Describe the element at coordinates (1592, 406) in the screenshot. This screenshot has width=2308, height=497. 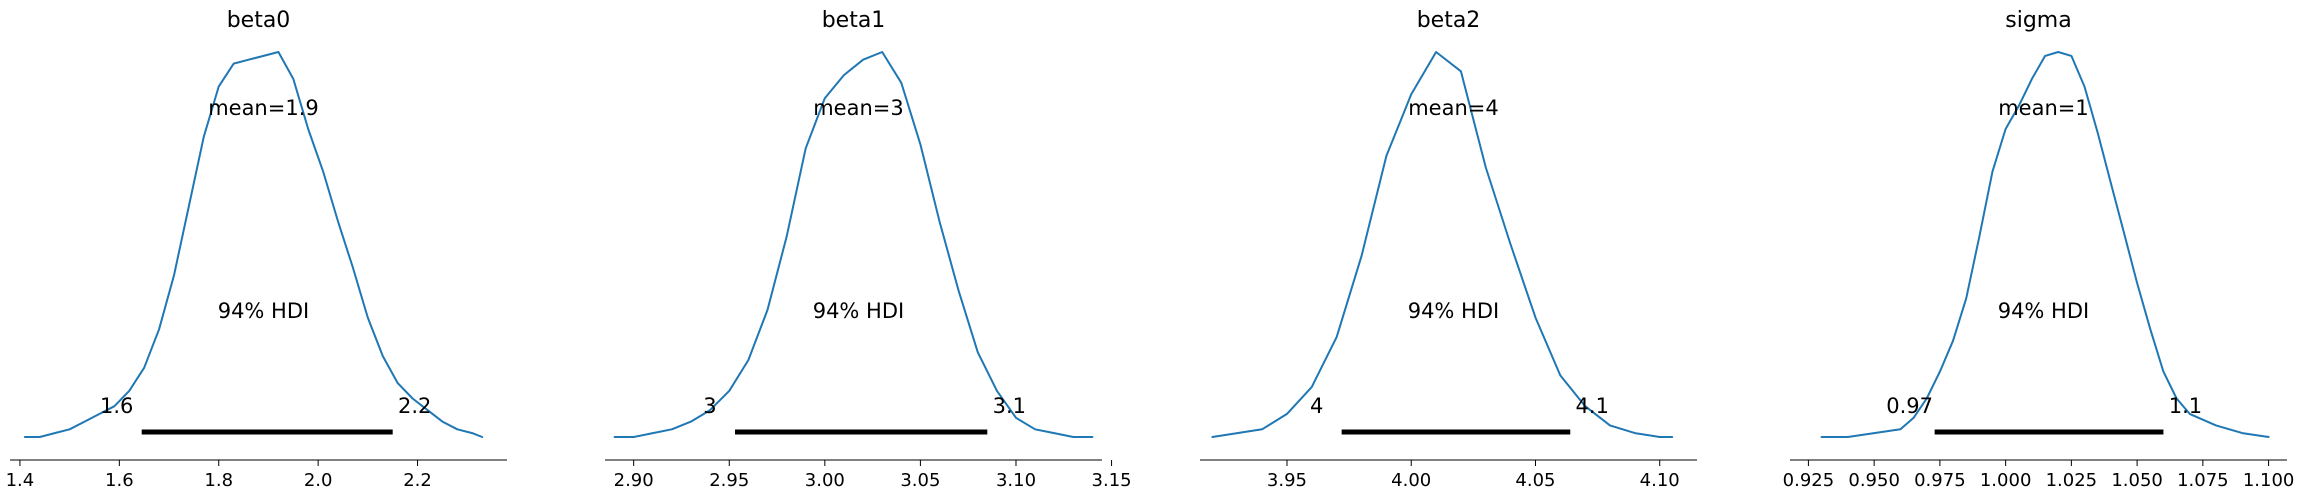
I see `hdi-upper-label: 4.1` at that location.